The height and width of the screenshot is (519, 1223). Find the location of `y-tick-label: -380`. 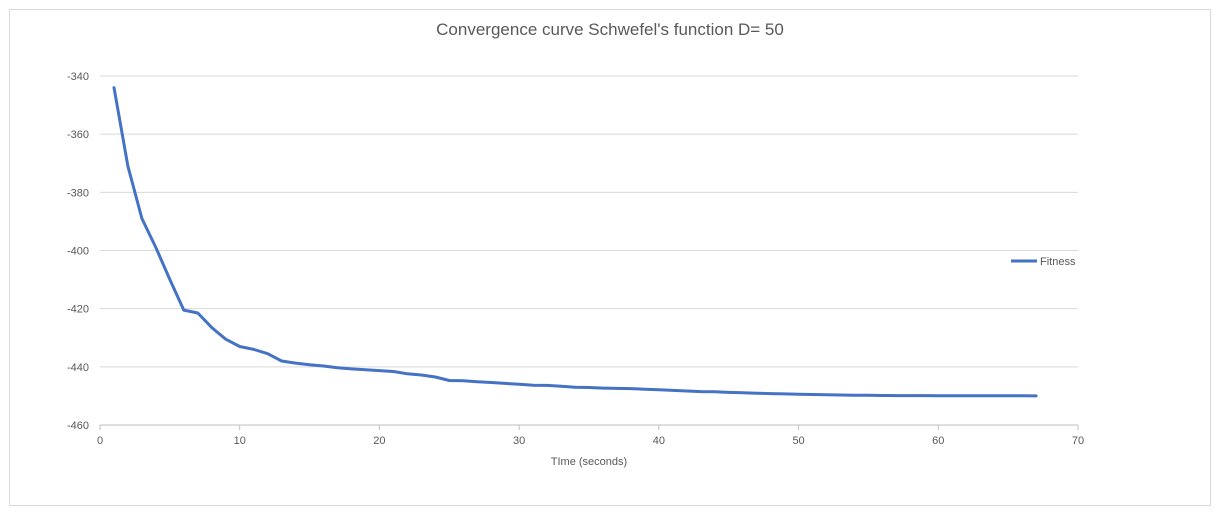

y-tick-label: -380 is located at coordinates (78, 193).